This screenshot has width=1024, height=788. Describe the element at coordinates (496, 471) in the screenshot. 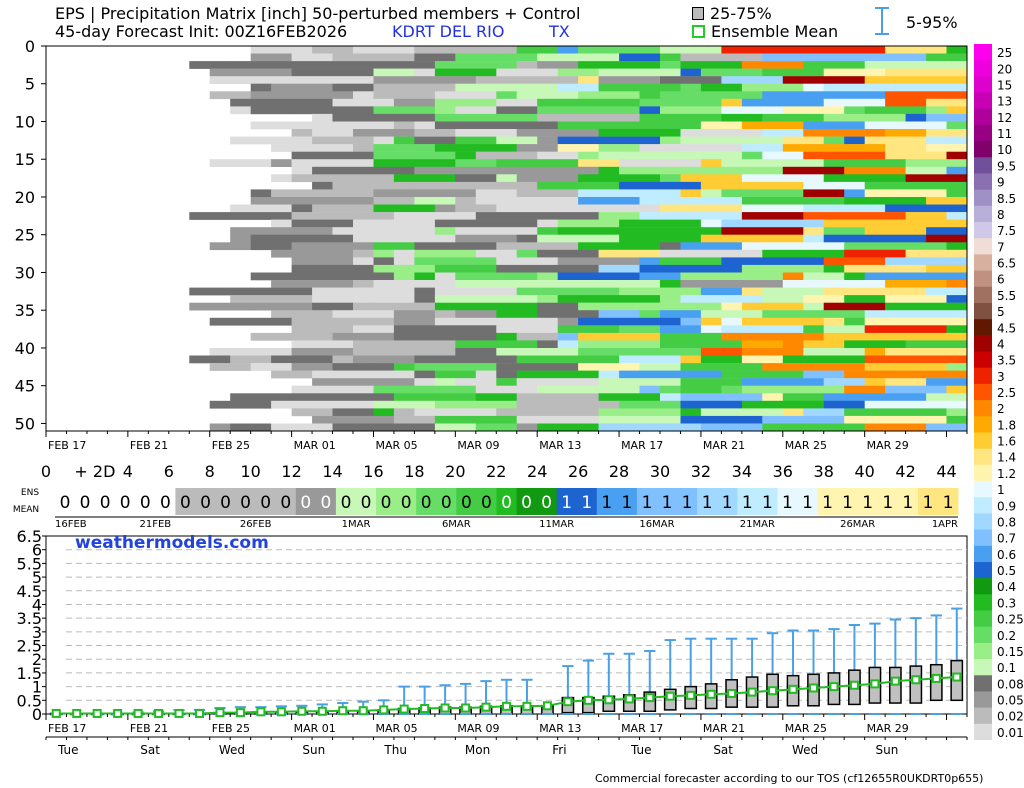

I see `leadtime-label: 22` at that location.